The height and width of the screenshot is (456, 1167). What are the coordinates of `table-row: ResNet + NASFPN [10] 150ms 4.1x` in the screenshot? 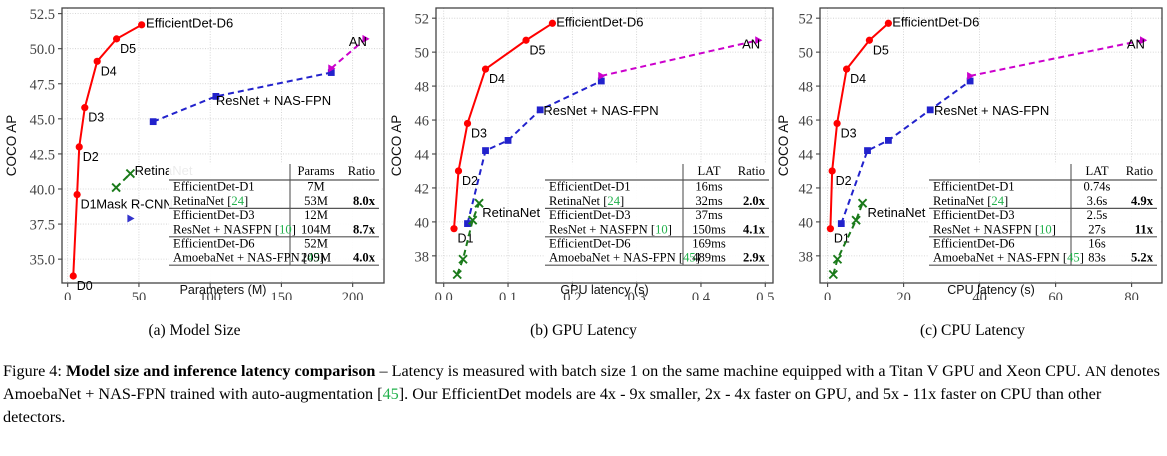 It's located at (657, 229).